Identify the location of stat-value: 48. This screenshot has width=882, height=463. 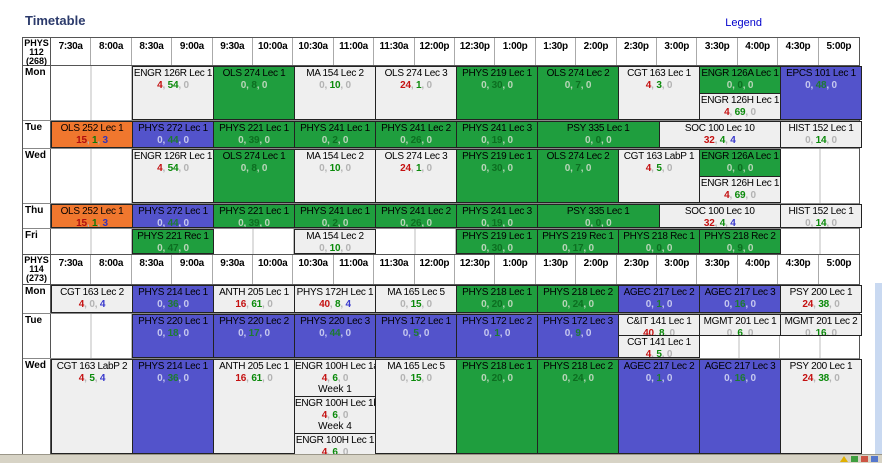
(821, 85).